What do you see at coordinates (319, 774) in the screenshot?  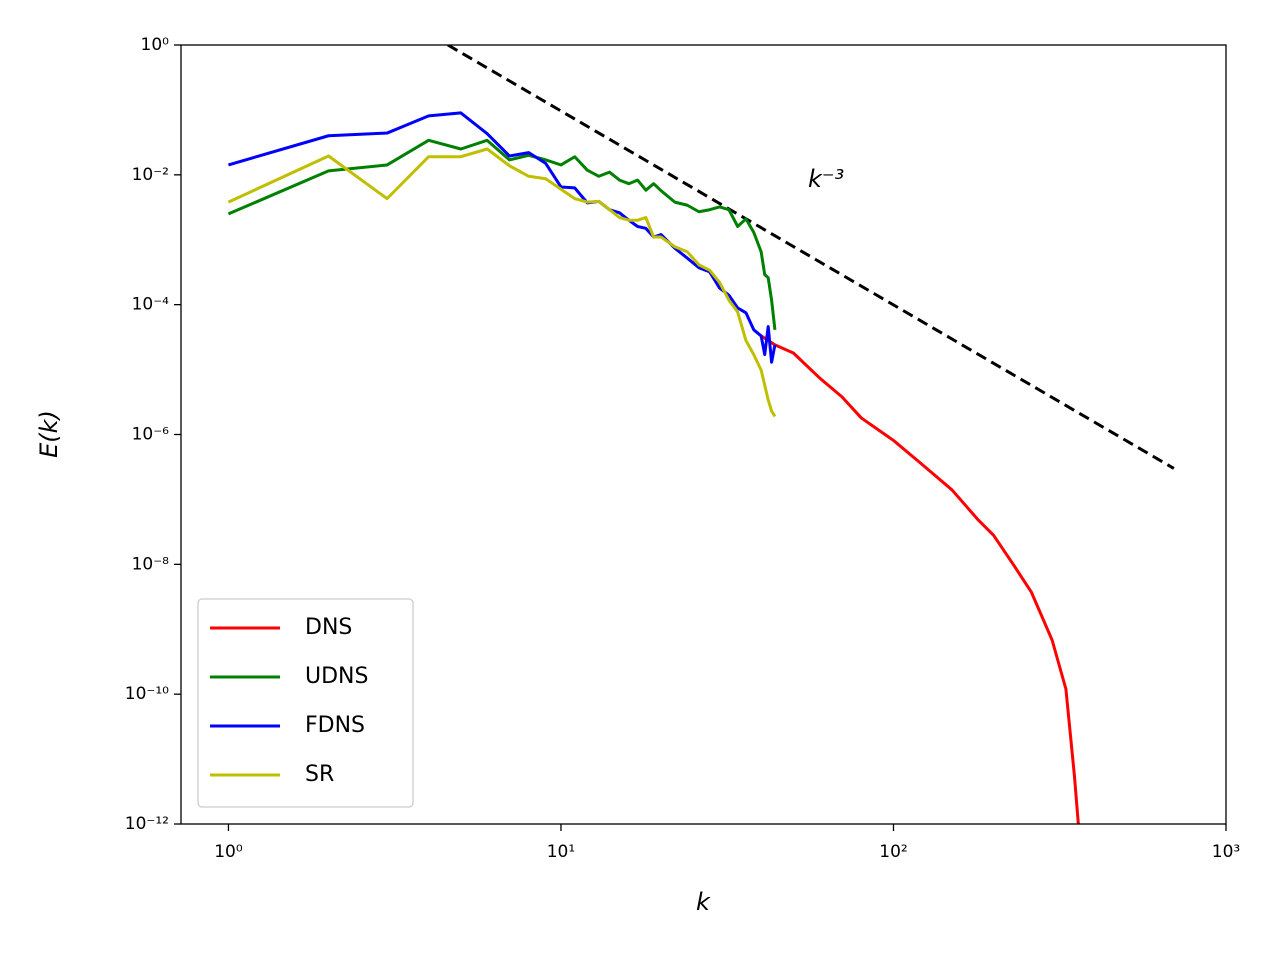 I see `legend-label: SR` at bounding box center [319, 774].